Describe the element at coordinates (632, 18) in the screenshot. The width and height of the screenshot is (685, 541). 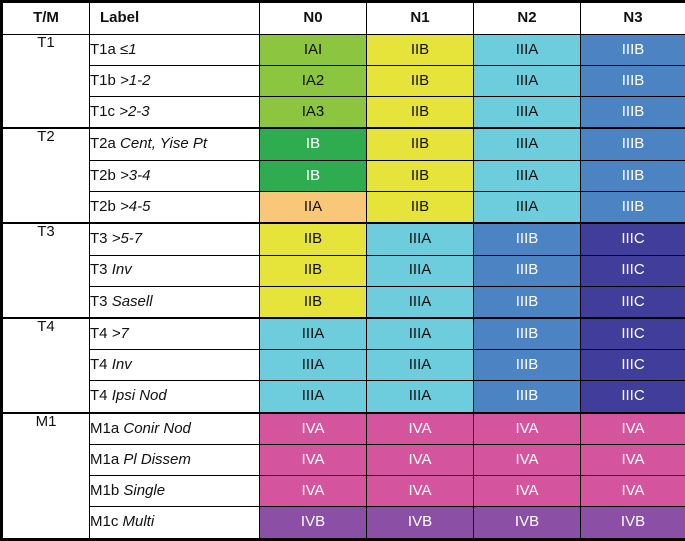
I see `column-header-n3: N3` at that location.